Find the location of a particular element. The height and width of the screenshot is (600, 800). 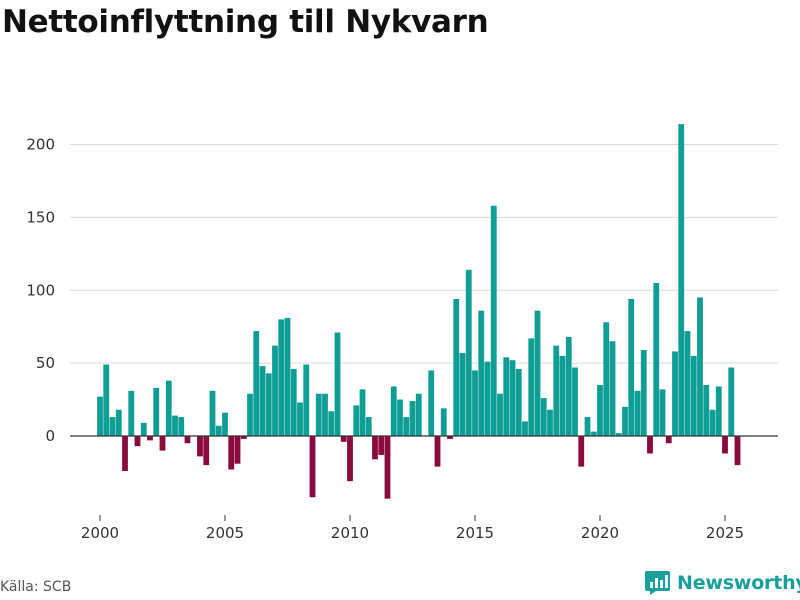

y-tick-label: 50 is located at coordinates (45, 363).